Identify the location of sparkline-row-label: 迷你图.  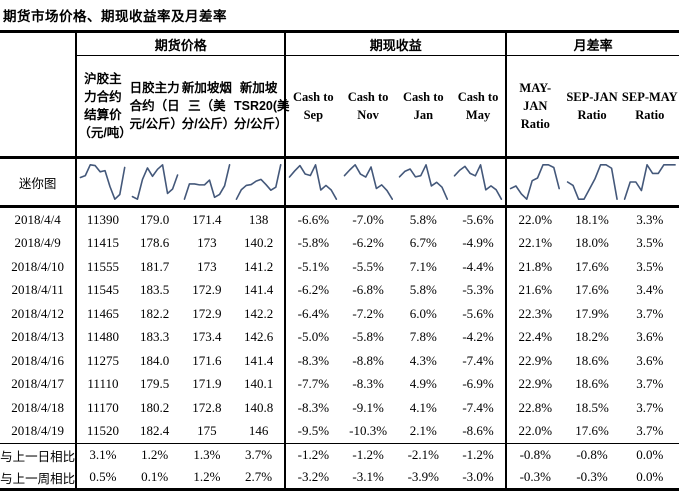
(39, 182).